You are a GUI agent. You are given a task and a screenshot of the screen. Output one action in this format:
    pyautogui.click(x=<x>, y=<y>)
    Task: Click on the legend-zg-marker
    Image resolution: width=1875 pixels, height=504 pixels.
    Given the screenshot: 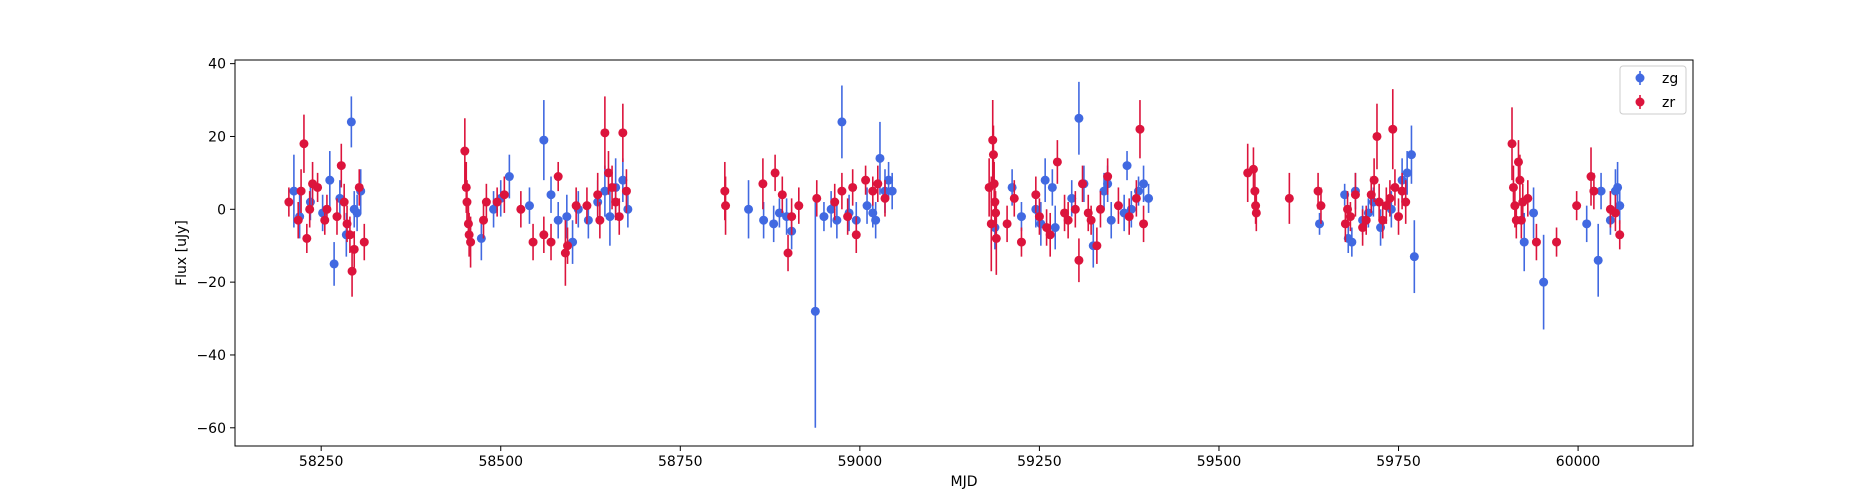 What is the action you would take?
    pyautogui.click(x=1640, y=78)
    